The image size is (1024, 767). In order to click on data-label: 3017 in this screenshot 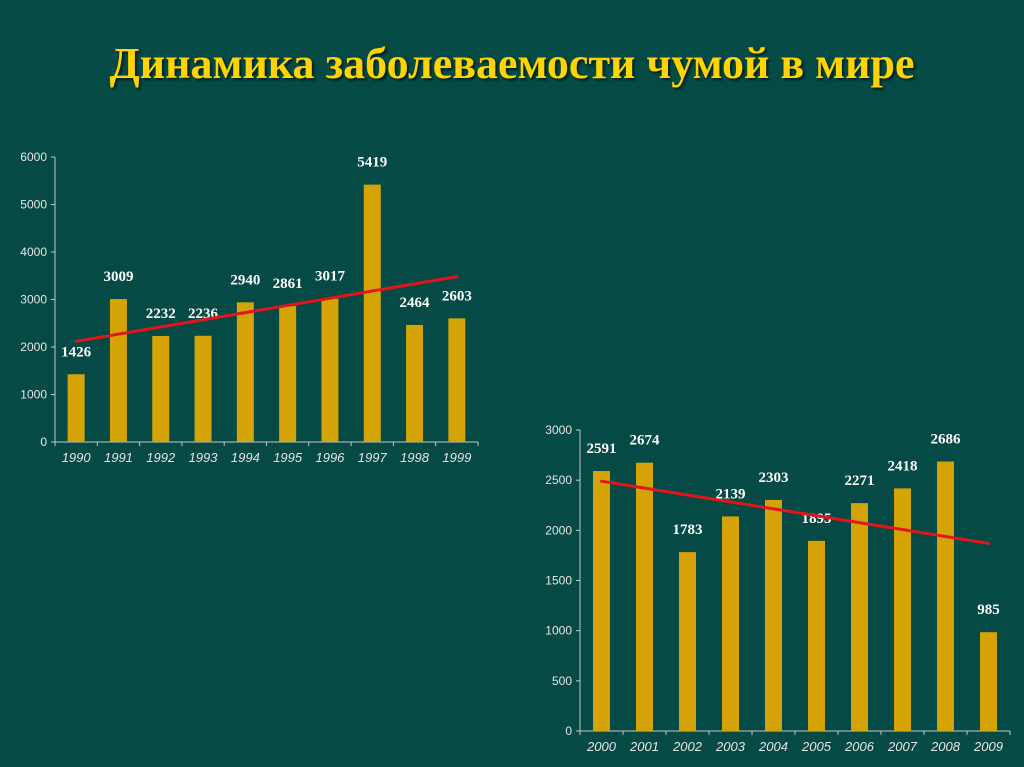, I will do `click(330, 277)`.